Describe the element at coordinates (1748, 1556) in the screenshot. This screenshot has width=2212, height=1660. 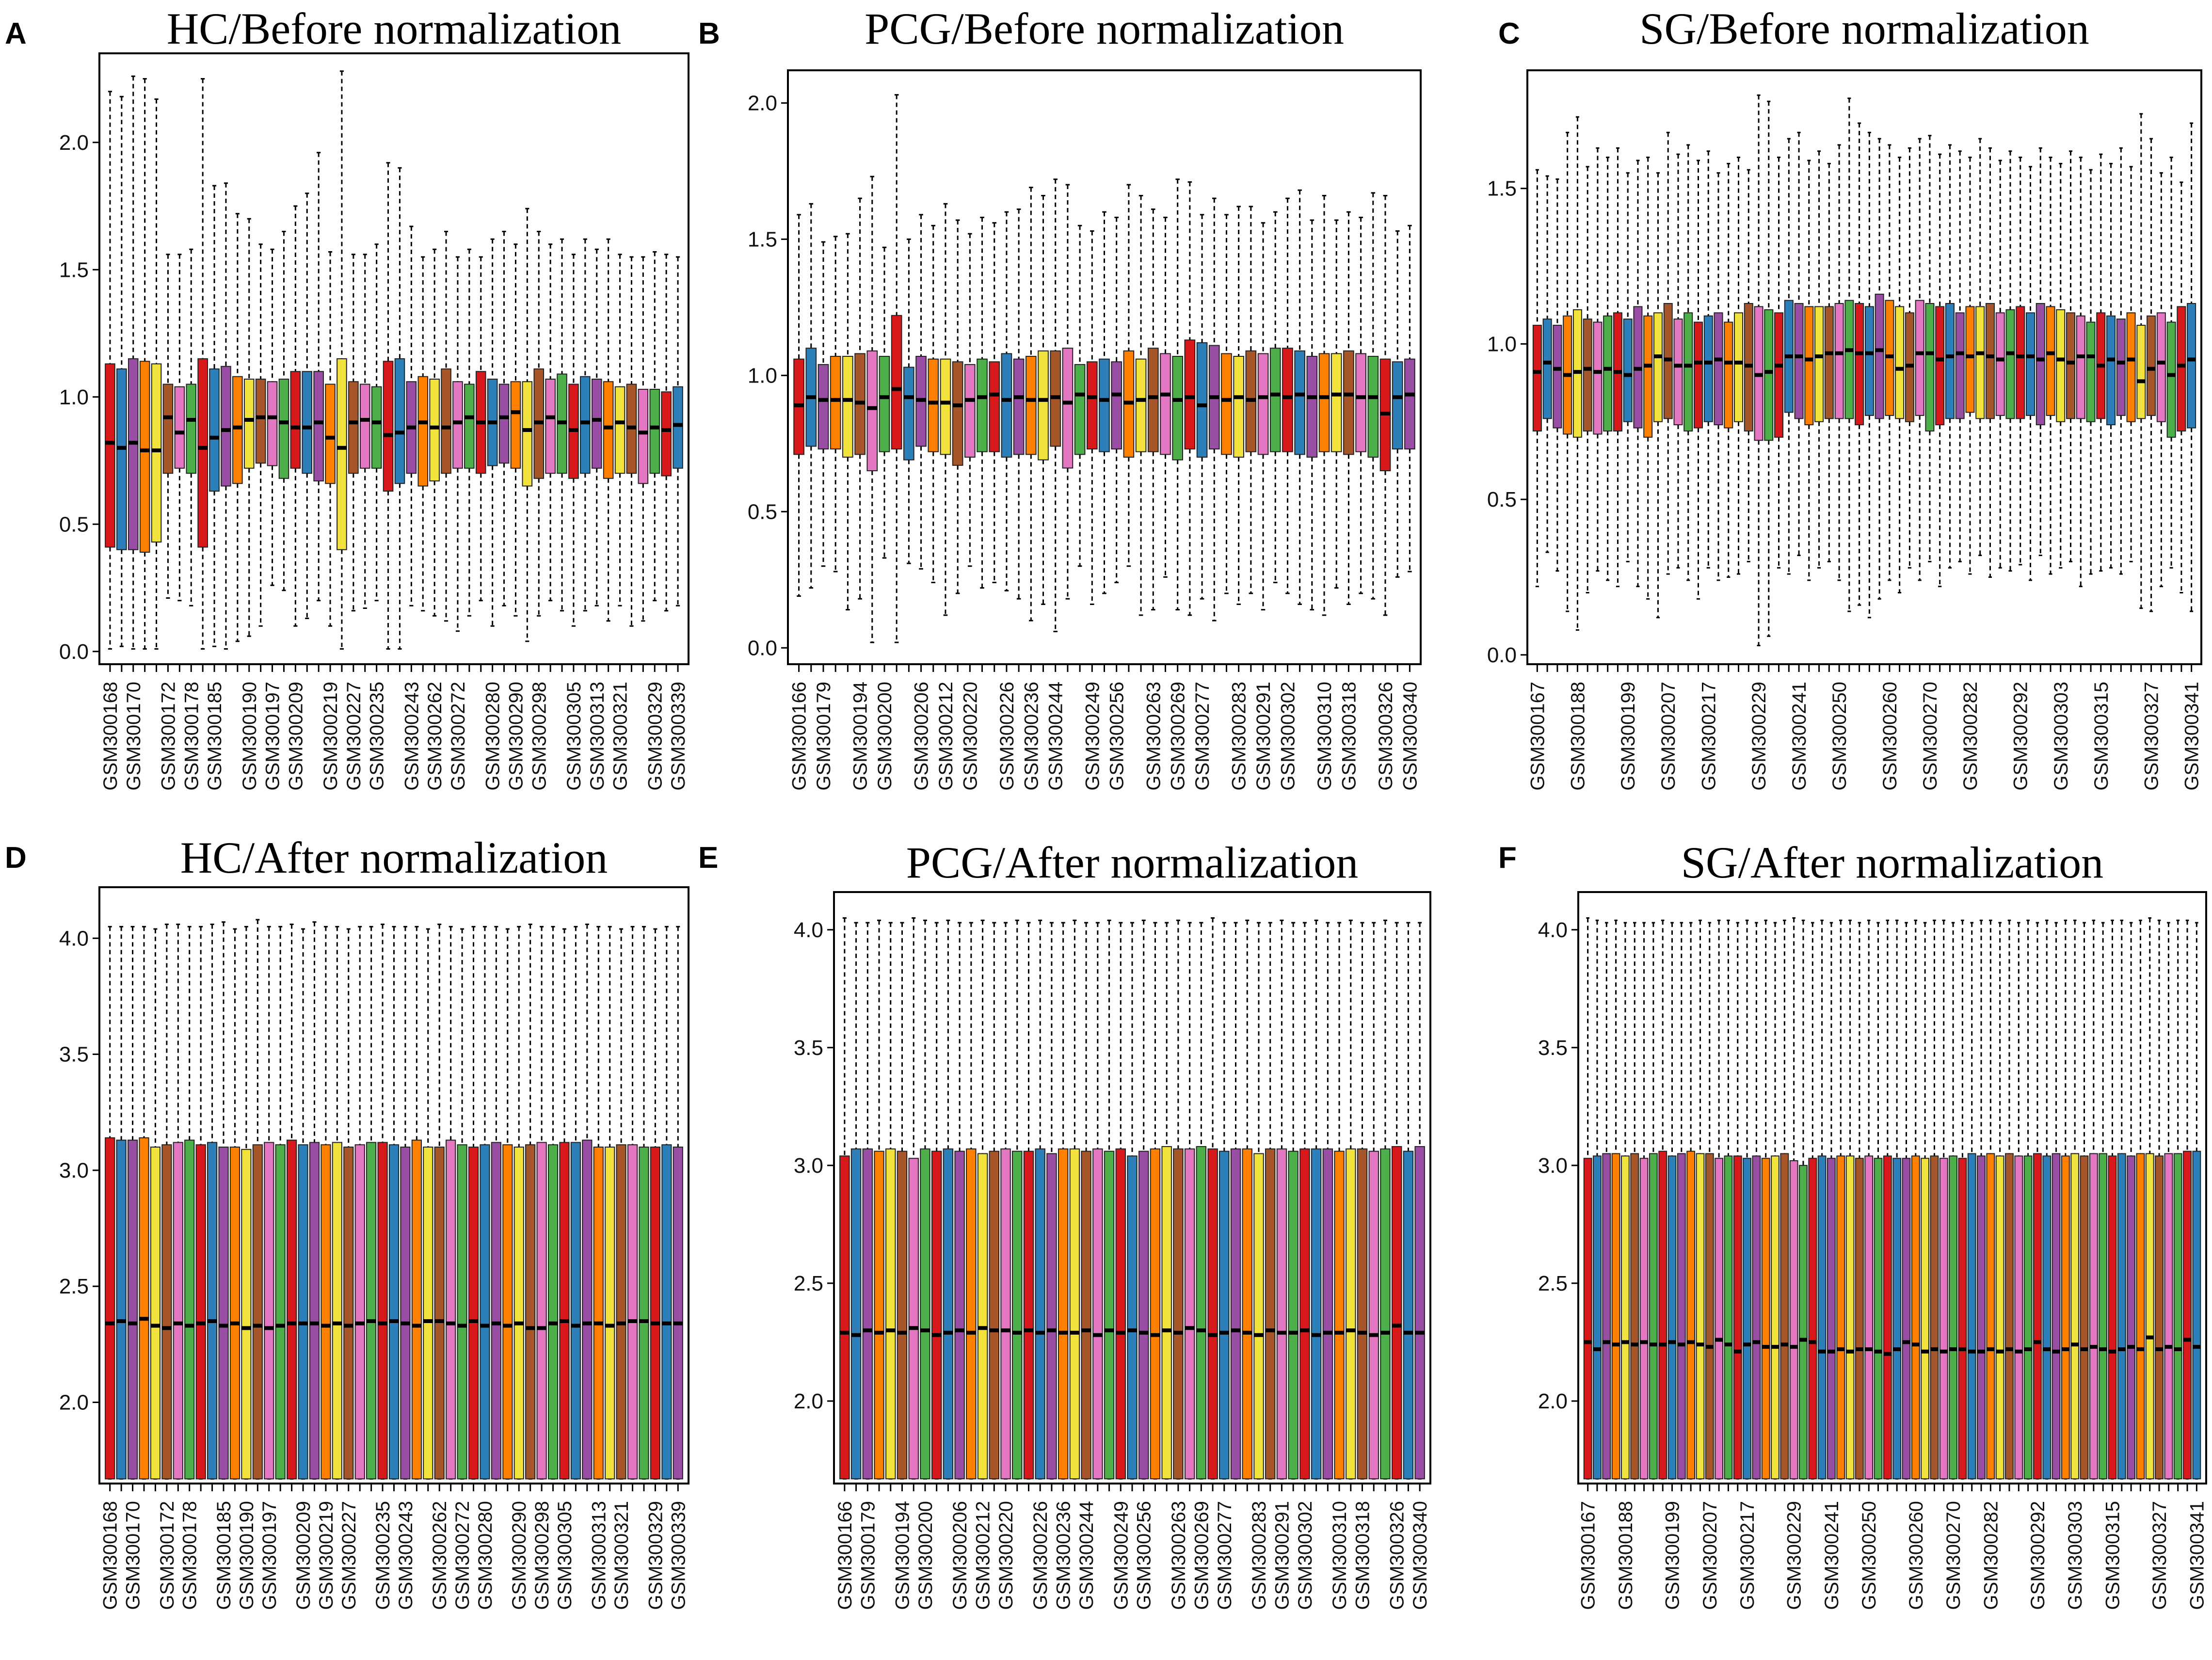
I see `x-tick-label: GSM300217` at that location.